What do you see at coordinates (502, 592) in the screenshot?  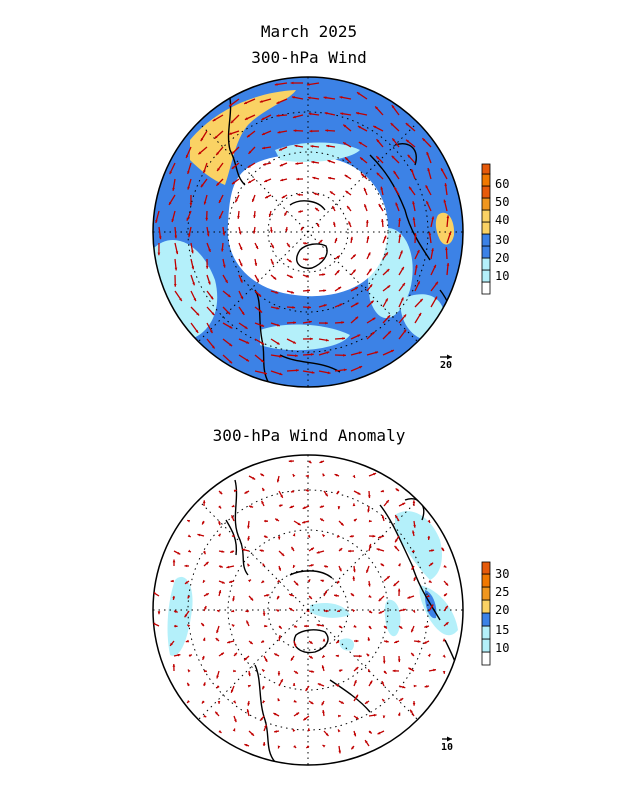 I see `bottom-cb-label-25: 25` at bounding box center [502, 592].